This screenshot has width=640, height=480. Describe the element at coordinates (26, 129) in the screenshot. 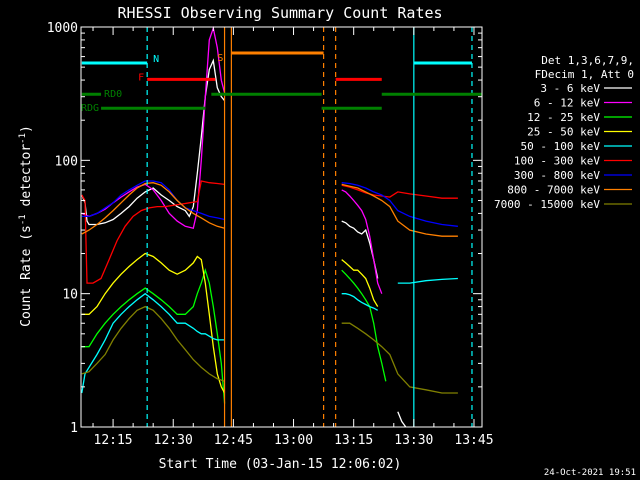

I see `y-axis-label-end: )` at that location.